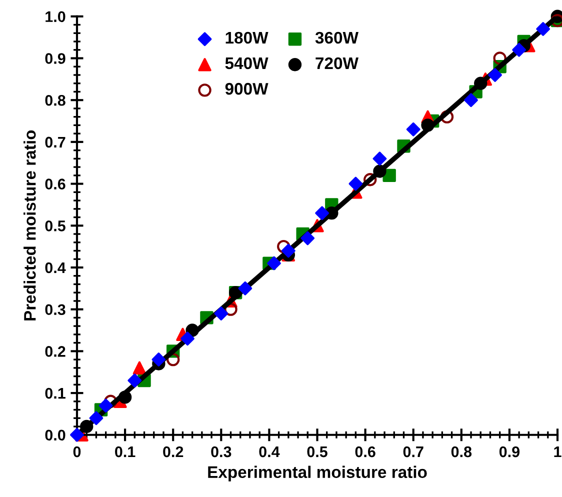 The width and height of the screenshot is (562, 497). What do you see at coordinates (55, 184) in the screenshot?
I see `y-tick-label: 0.6` at bounding box center [55, 184].